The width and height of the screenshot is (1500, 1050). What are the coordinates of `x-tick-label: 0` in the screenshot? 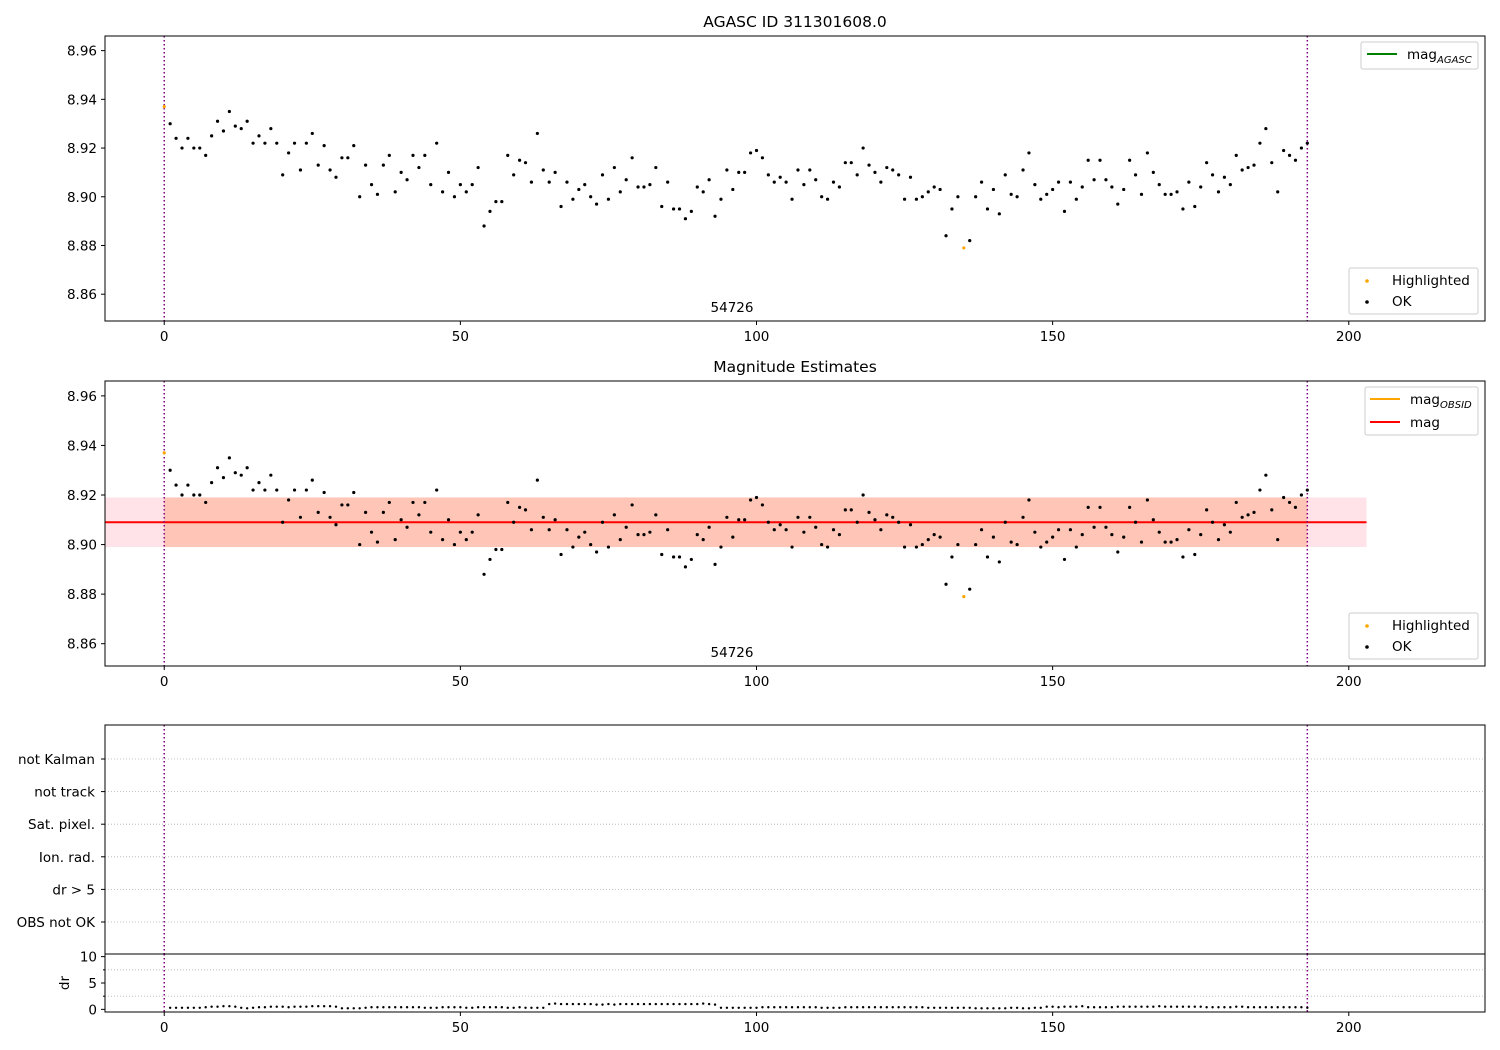 It's located at (164, 682).